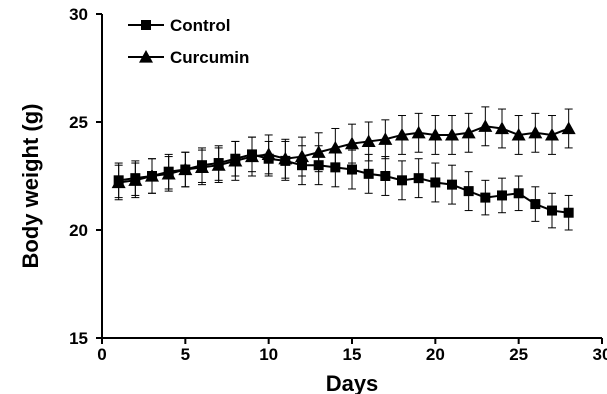  What do you see at coordinates (352, 382) in the screenshot?
I see `x-axis-title: Days` at bounding box center [352, 382].